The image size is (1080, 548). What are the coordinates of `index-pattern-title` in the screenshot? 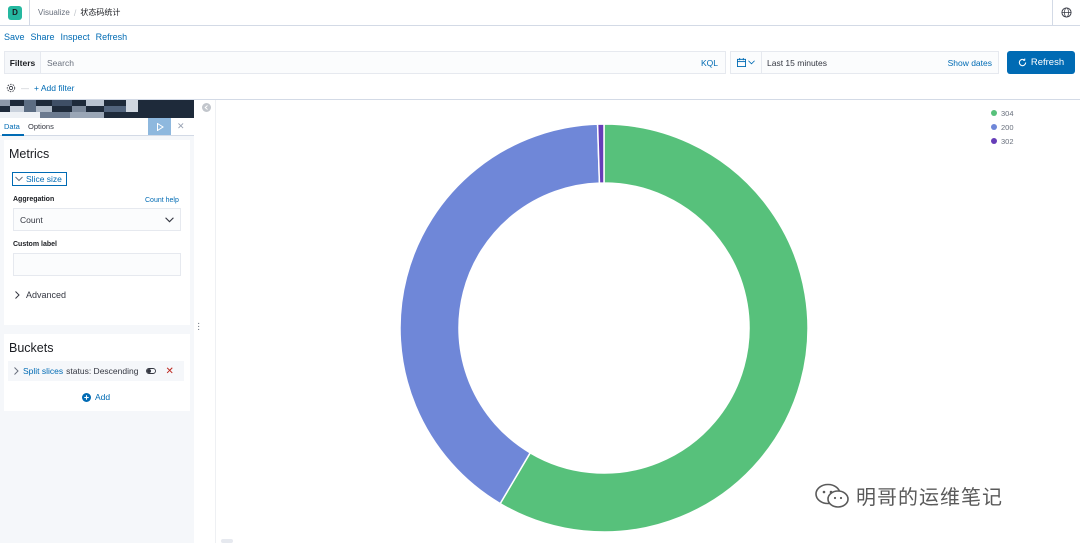 It's located at (97, 109).